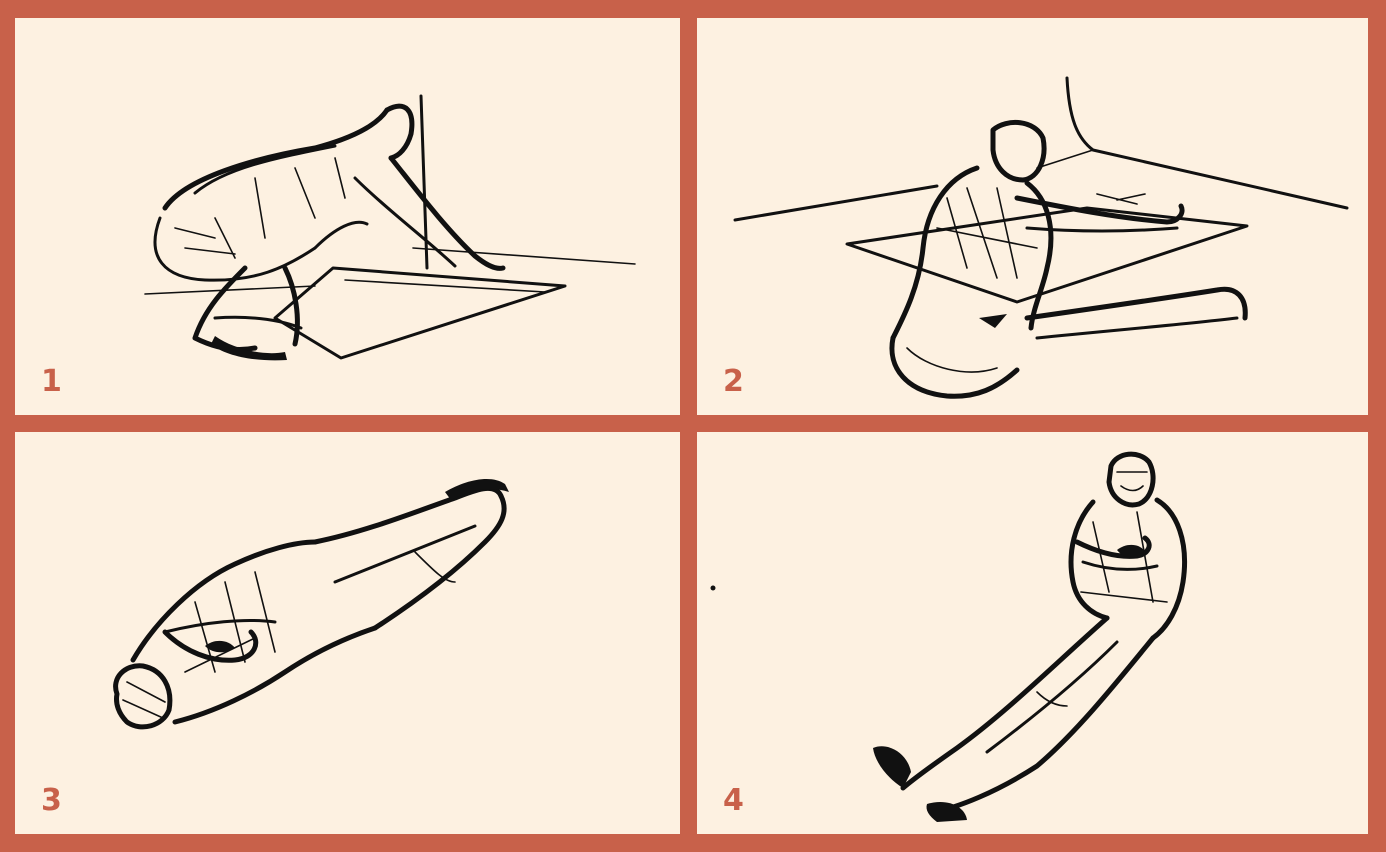 The width and height of the screenshot is (1386, 852). I want to click on panel-number: 4, so click(733, 800).